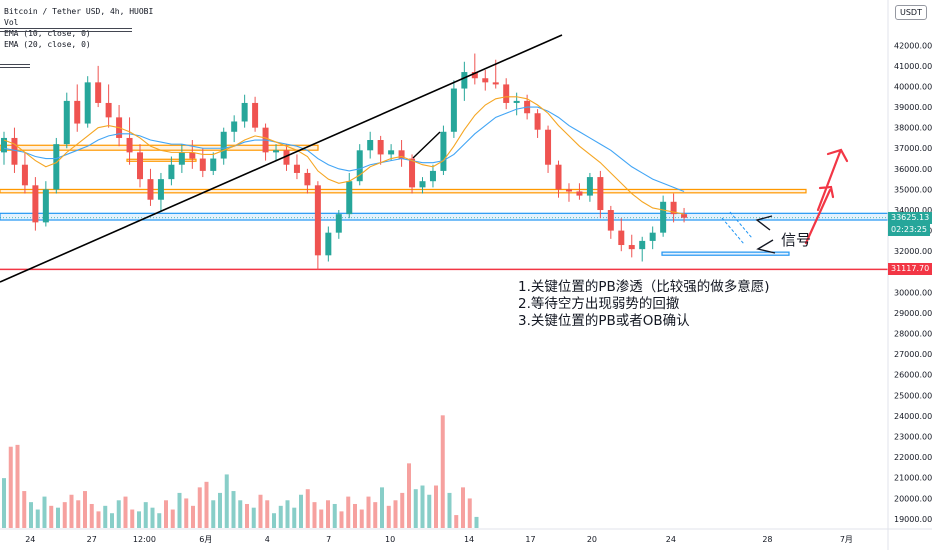 This screenshot has width=932, height=550. Describe the element at coordinates (911, 12) in the screenshot. I see `currency-selector: USDT` at that location.